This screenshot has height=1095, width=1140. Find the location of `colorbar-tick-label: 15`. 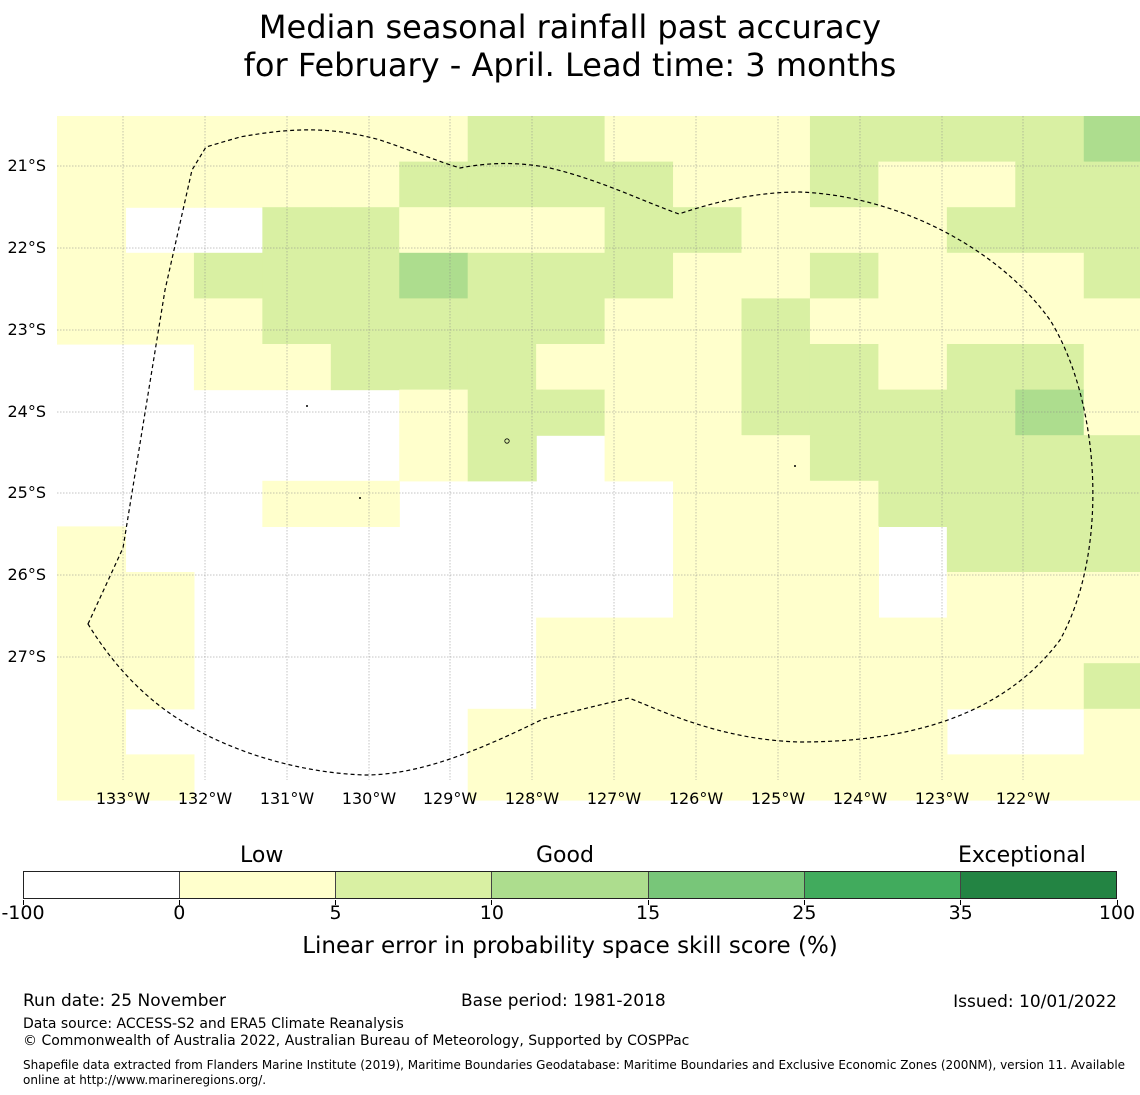

colorbar-tick-label: 15 is located at coordinates (648, 913).